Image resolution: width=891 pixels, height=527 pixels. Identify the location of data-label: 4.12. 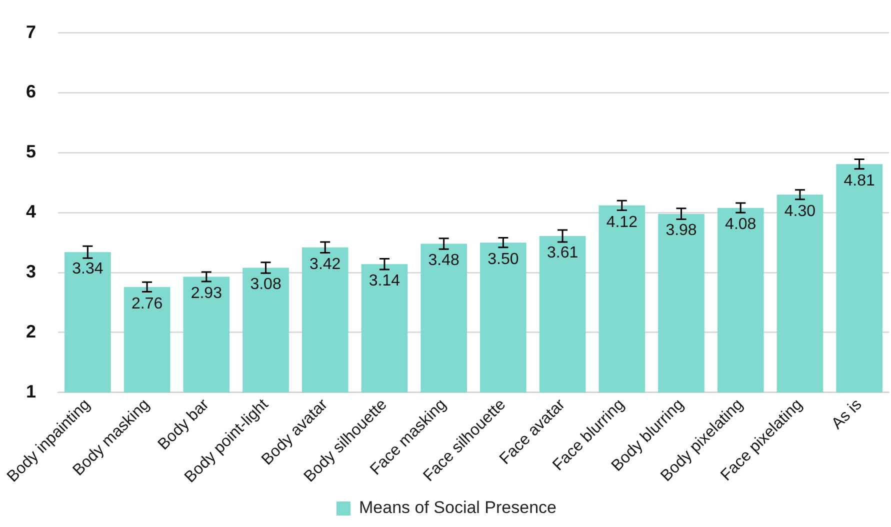
(622, 222).